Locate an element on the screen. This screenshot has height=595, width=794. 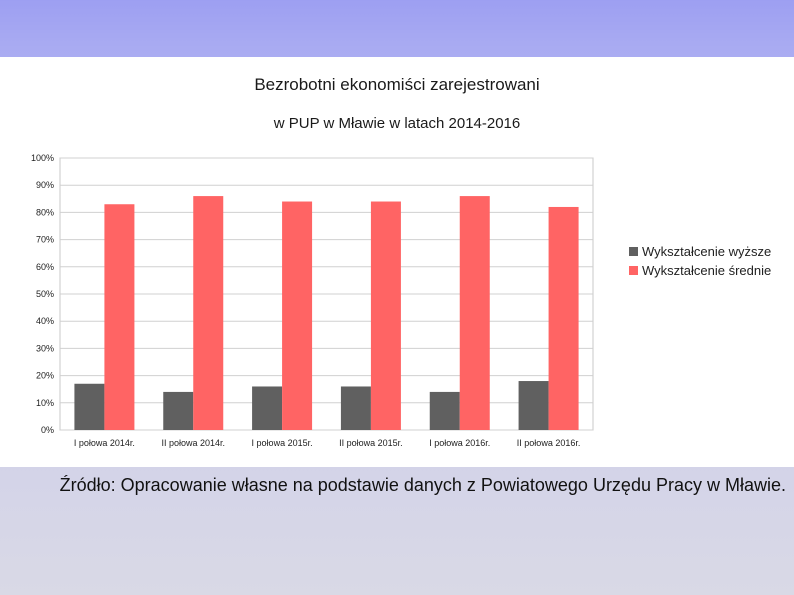
y-tick-label: 60% is located at coordinates (45, 267).